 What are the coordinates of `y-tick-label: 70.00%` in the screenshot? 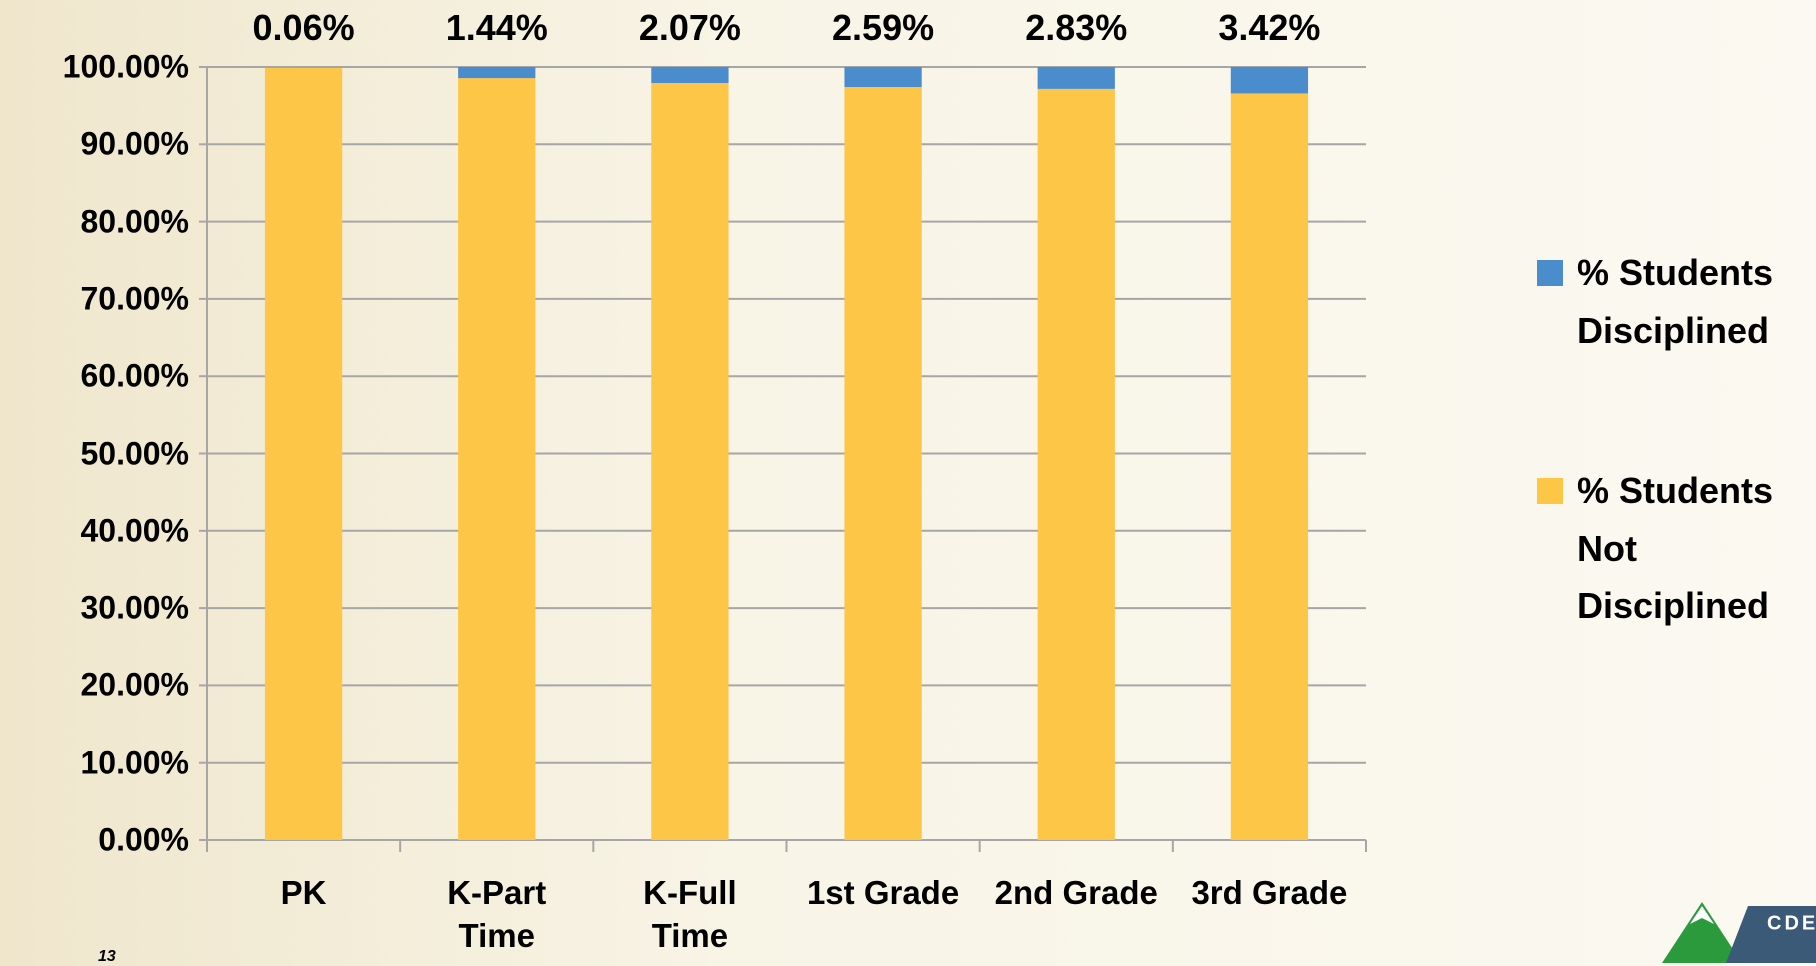 It's located at (104, 298).